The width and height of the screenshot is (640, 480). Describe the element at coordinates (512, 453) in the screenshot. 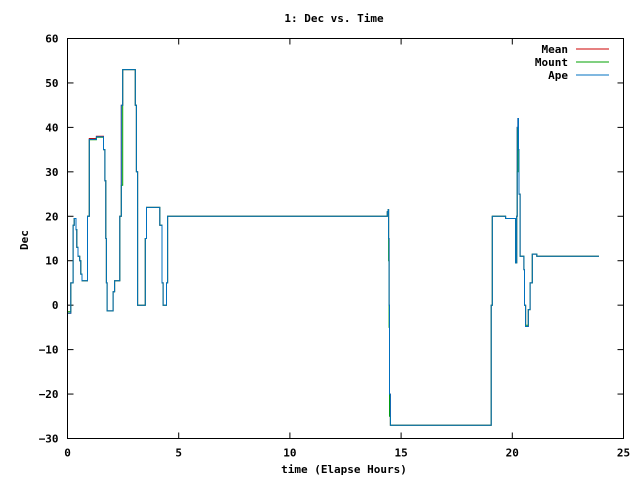

I see `x-tick-label: 20` at that location.